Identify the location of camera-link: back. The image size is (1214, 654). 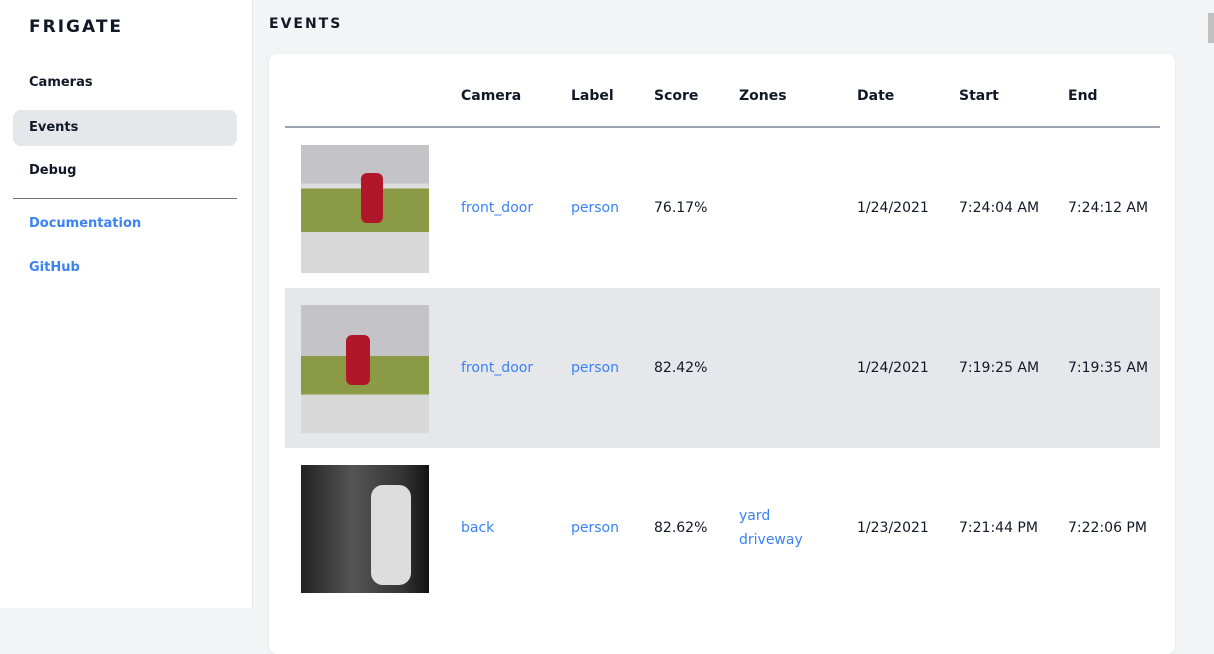
(478, 528).